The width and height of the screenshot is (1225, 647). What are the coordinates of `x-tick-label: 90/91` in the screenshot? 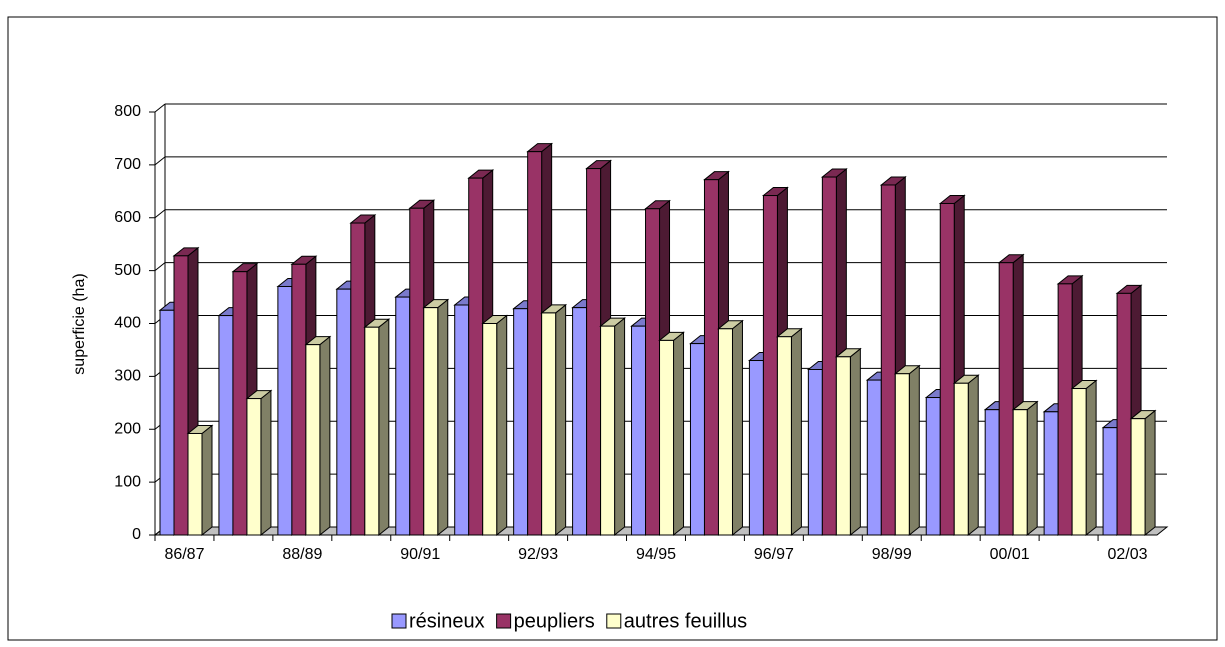 It's located at (420, 554).